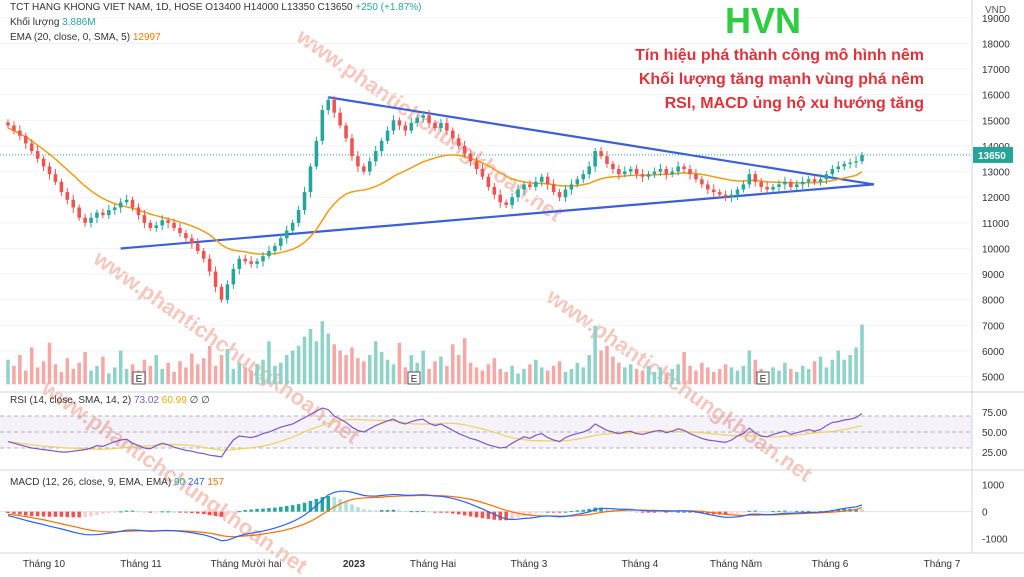  I want to click on price-tick-label: 16000, so click(996, 96).